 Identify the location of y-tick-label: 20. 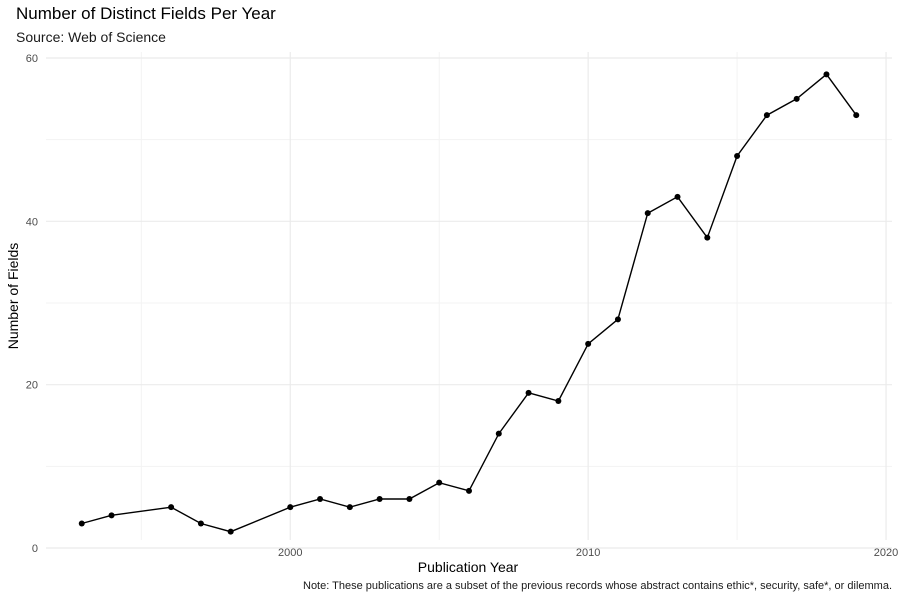
(32, 386).